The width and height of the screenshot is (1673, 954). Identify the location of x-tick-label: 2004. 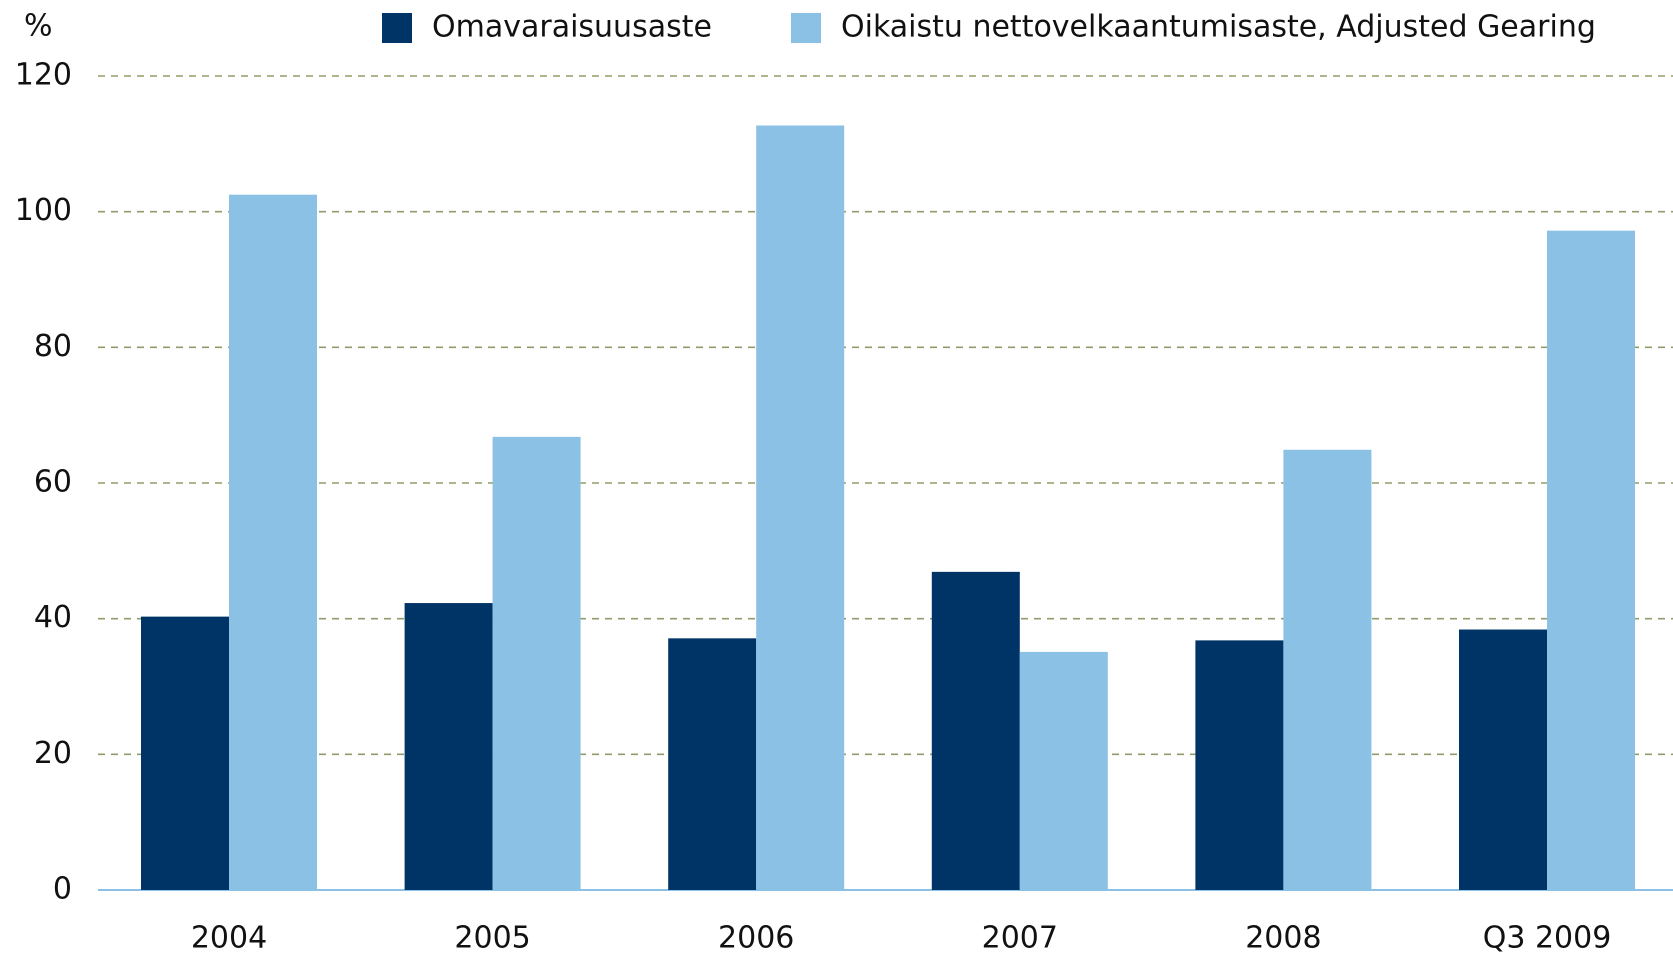
(229, 937).